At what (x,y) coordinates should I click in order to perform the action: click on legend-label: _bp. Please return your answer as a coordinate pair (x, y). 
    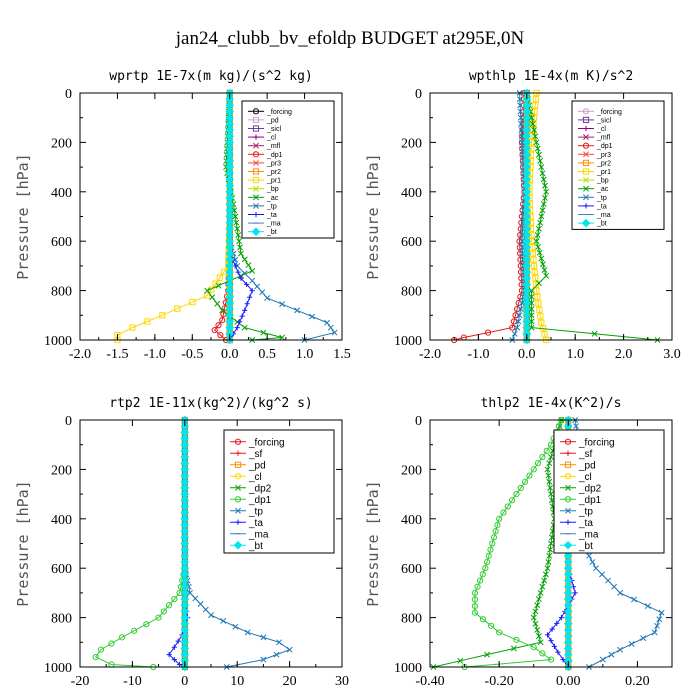
    Looking at the image, I should click on (602, 181).